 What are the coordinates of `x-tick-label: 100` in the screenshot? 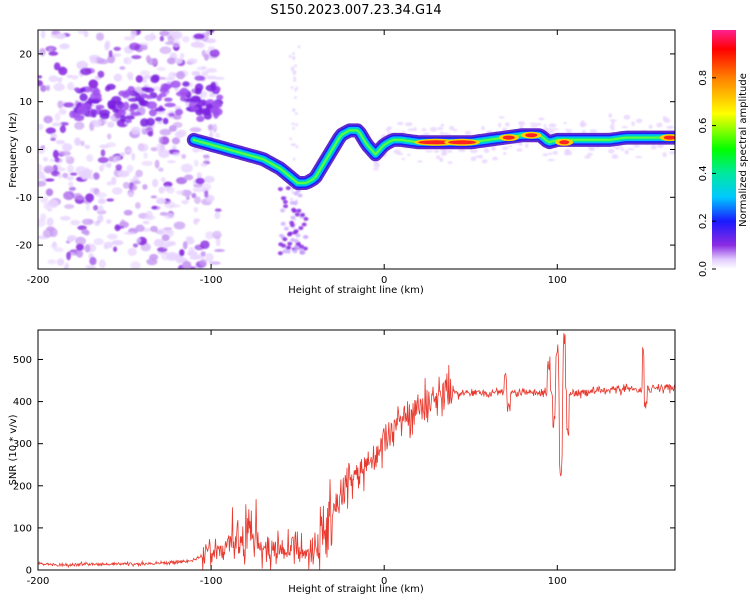 It's located at (557, 581).